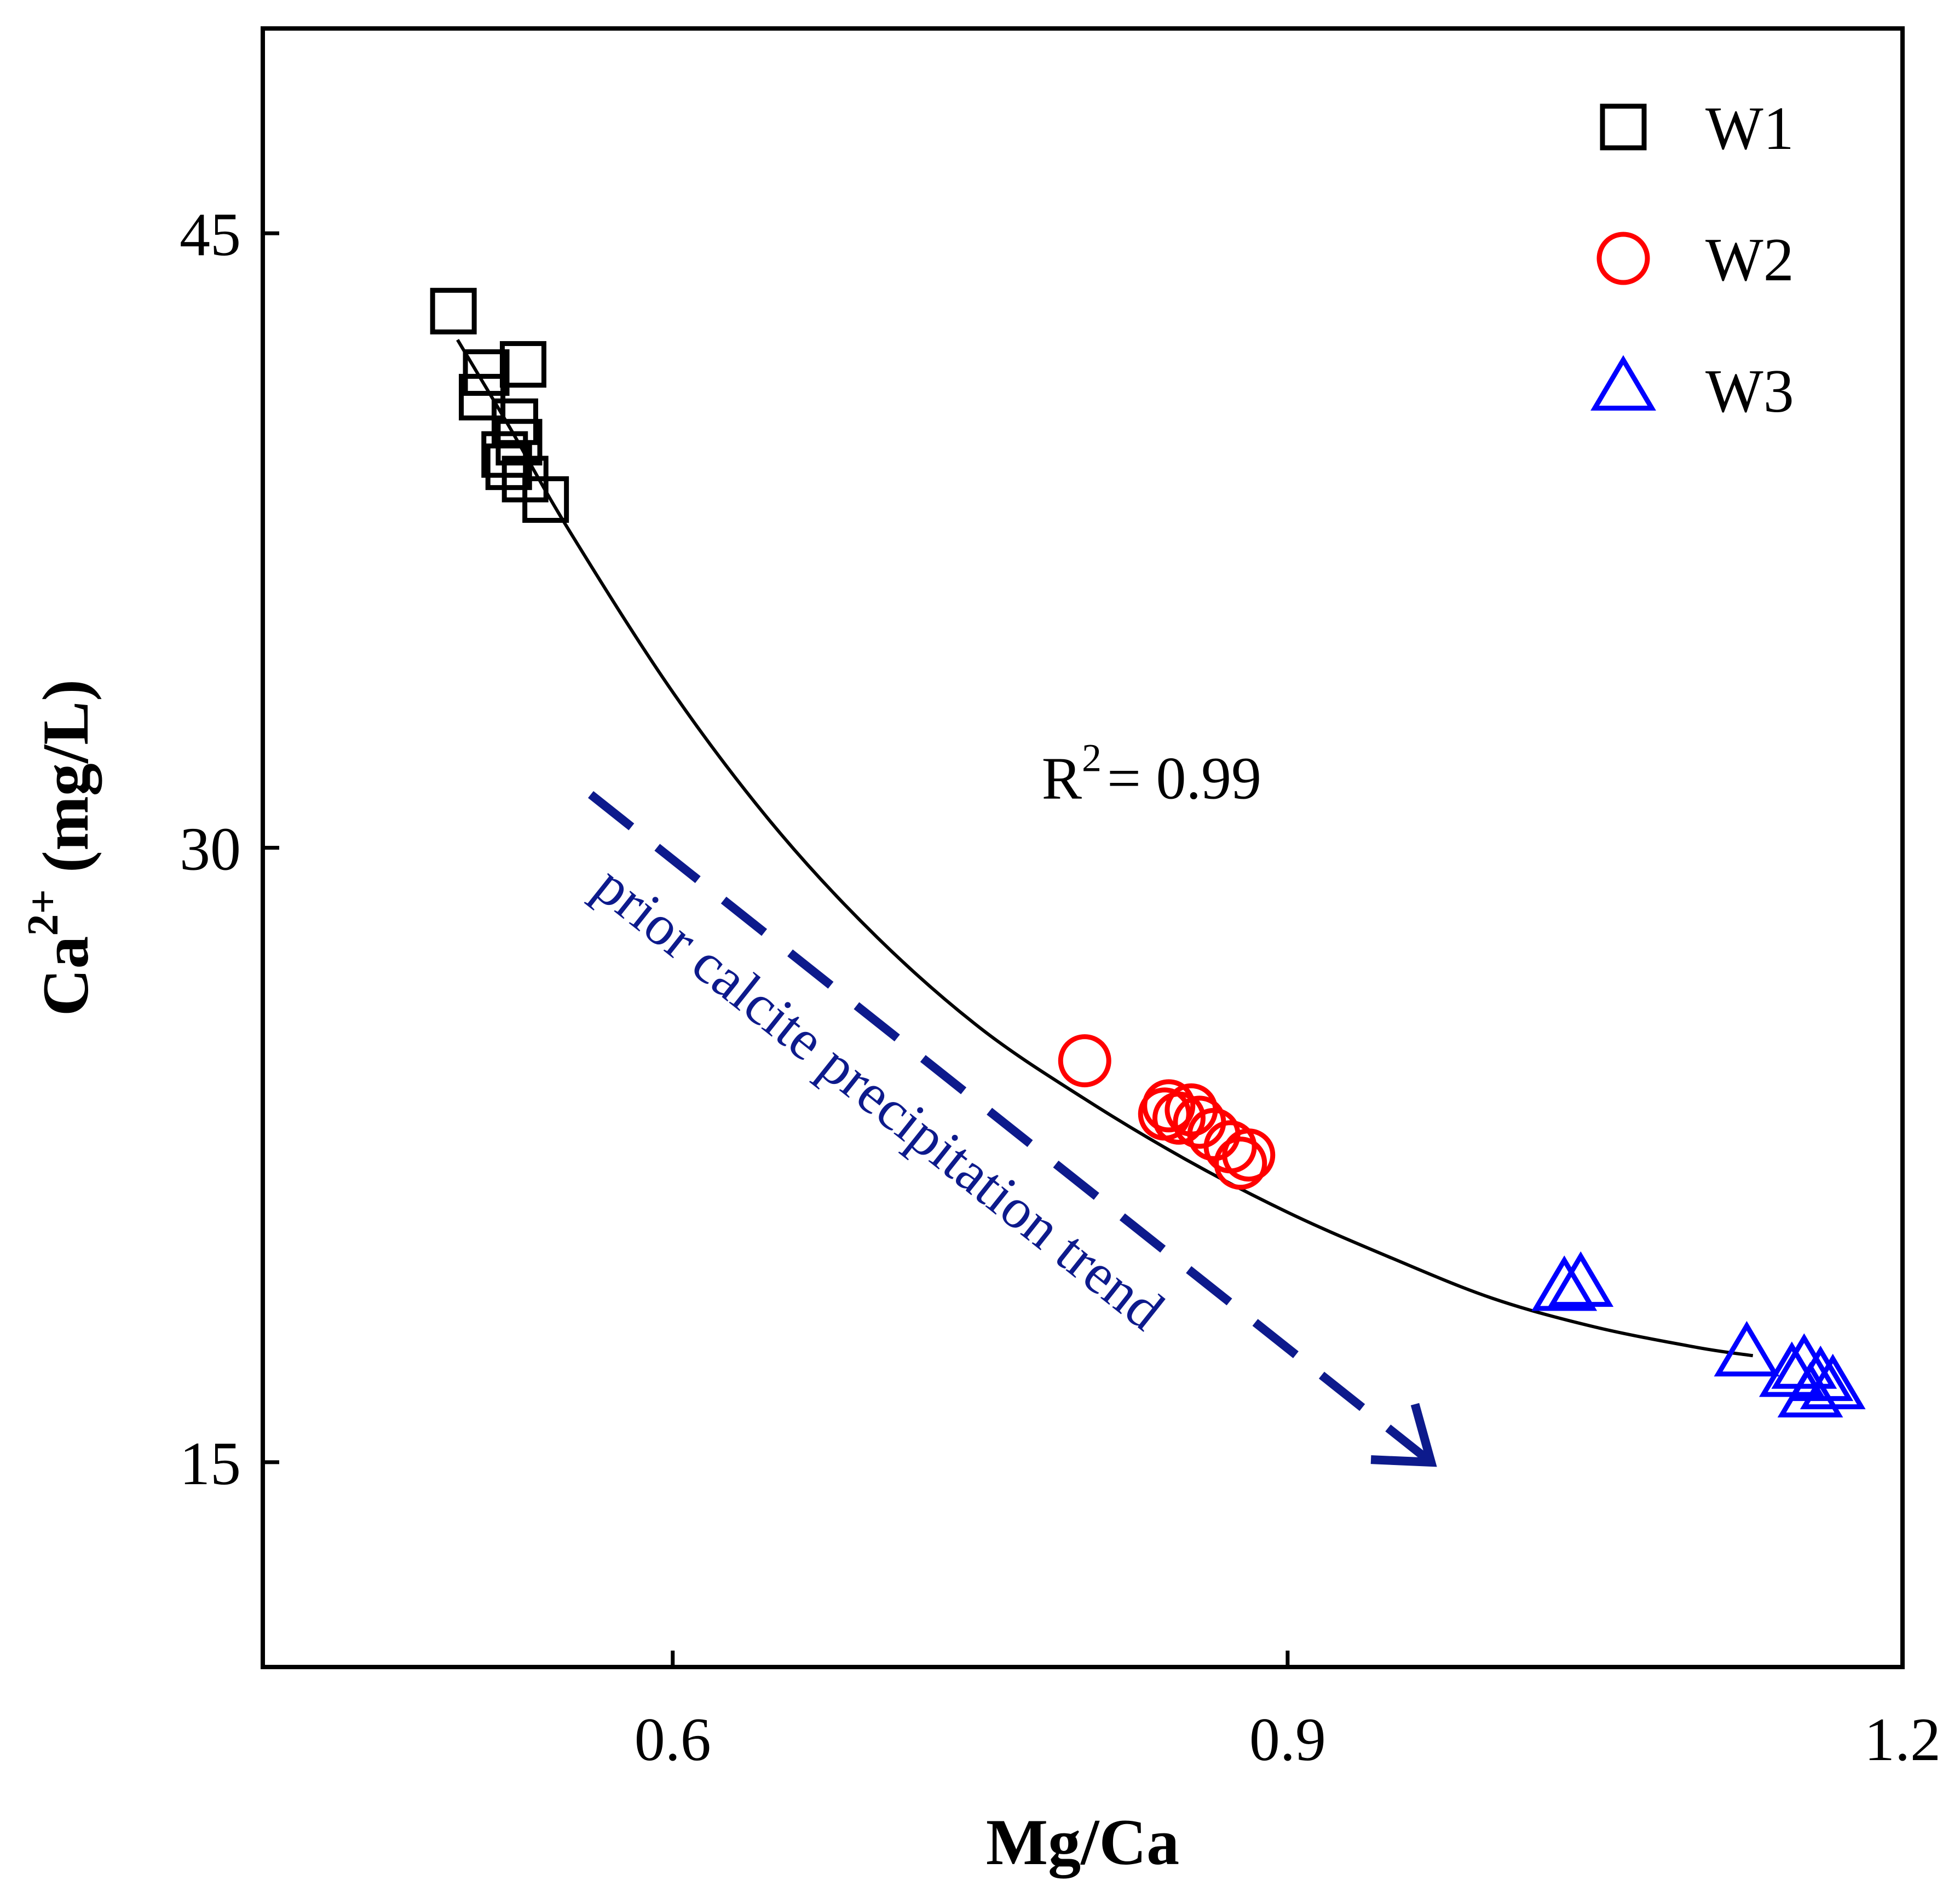 Image resolution: width=1960 pixels, height=1886 pixels. I want to click on x-tick-label: 0.6, so click(673, 1740).